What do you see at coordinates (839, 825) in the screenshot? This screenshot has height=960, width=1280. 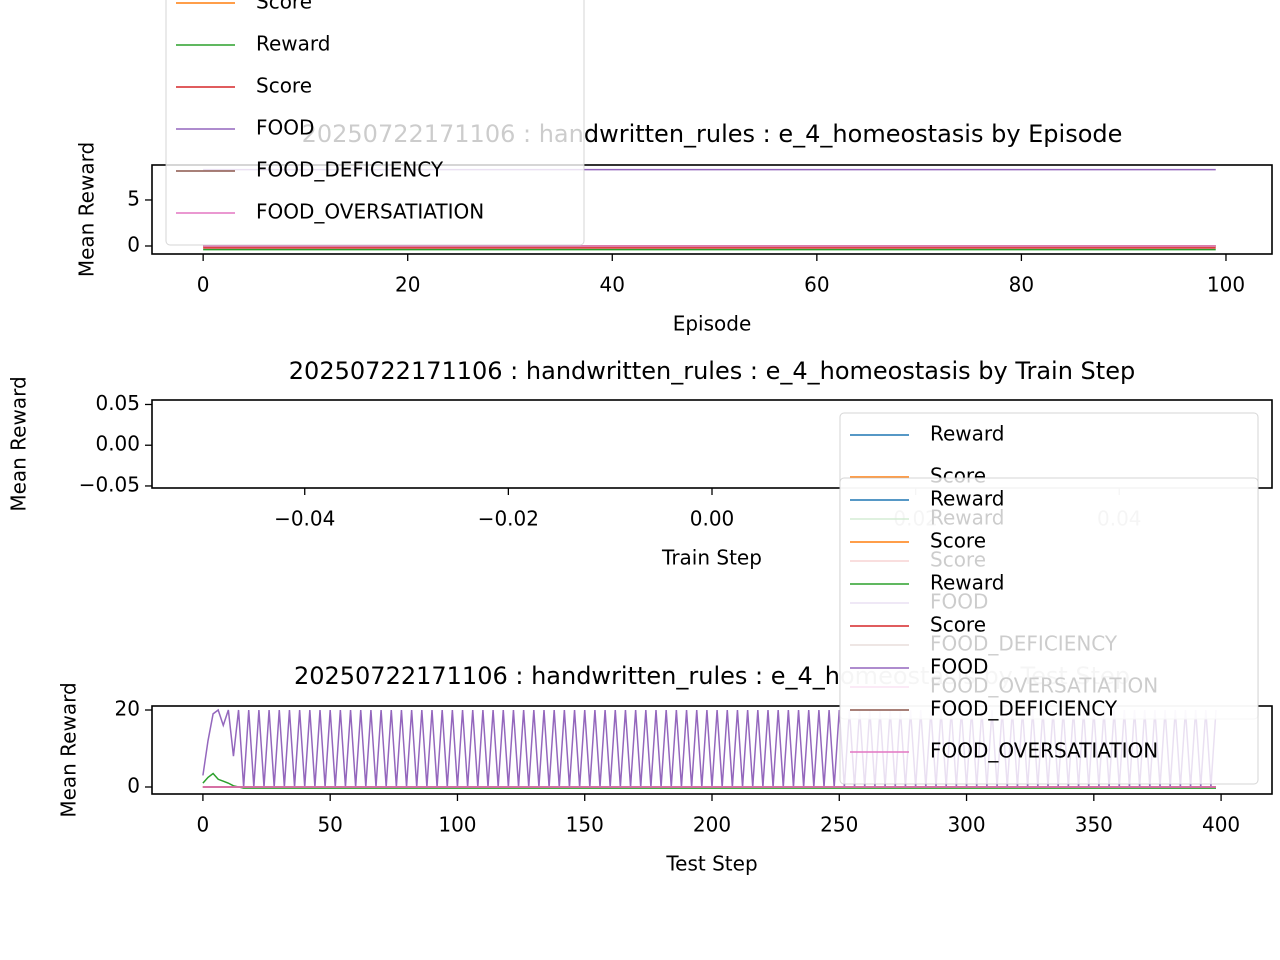 I see `x-tick-label: 250` at bounding box center [839, 825].